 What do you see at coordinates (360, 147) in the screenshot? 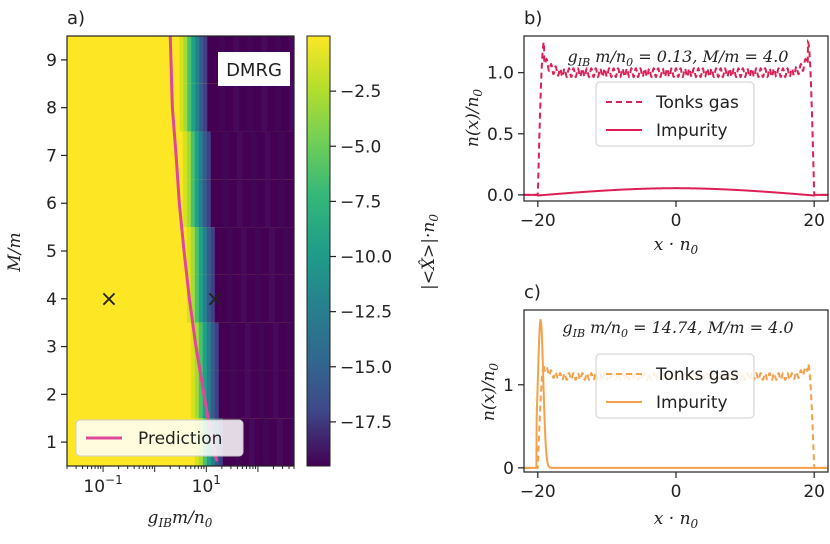
I see `colorbar-tick-label: −5.0` at bounding box center [360, 147].